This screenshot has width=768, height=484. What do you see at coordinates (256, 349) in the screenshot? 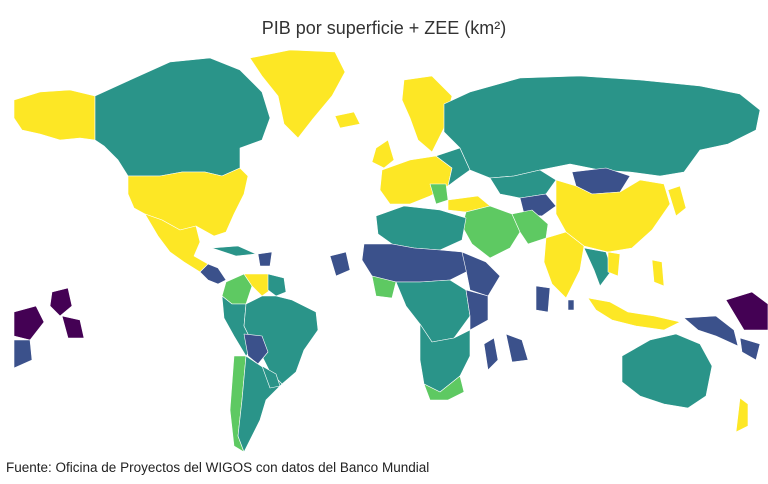
I see `bolivia` at bounding box center [256, 349].